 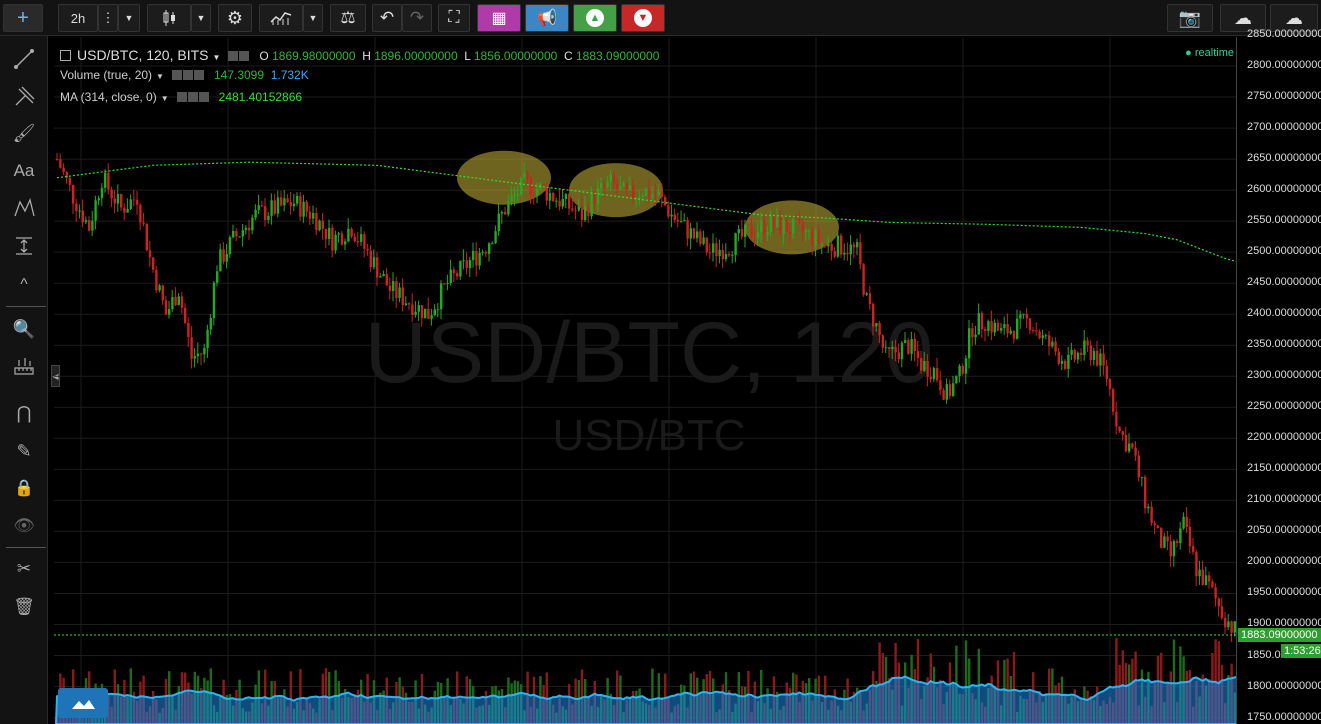 What do you see at coordinates (24, 367) in the screenshot?
I see `measure-ruler-tool` at bounding box center [24, 367].